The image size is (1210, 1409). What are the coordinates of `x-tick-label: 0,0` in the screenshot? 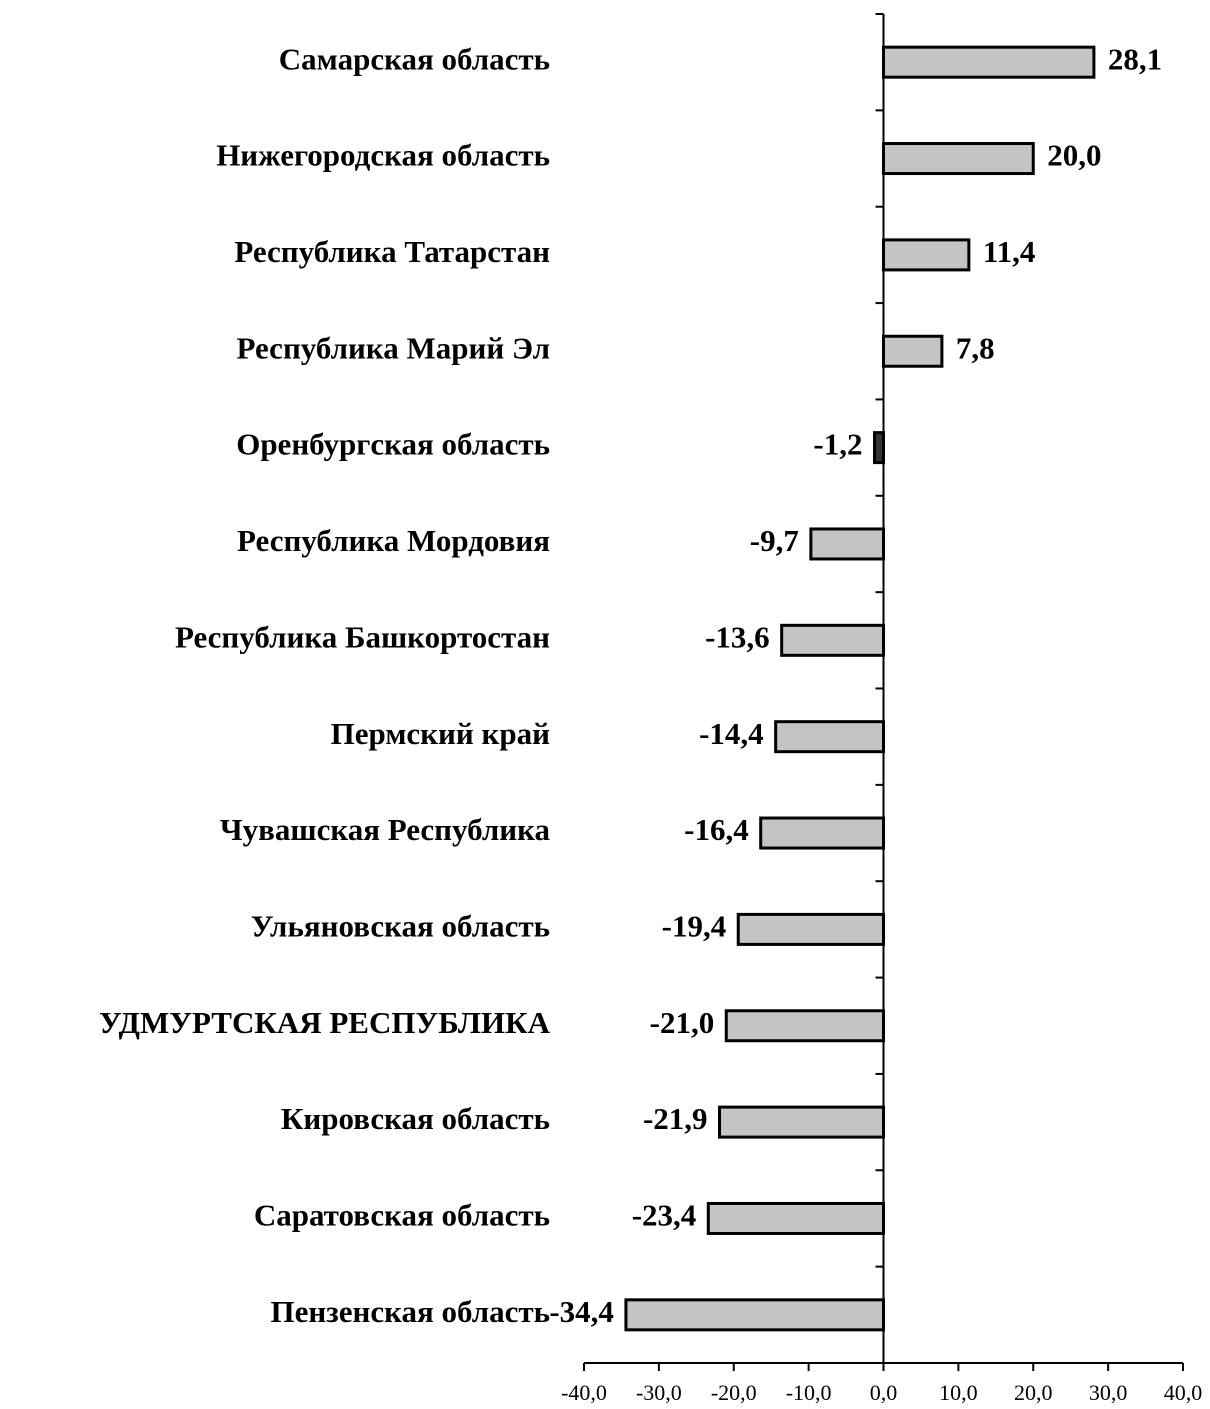 It's located at (884, 1392).